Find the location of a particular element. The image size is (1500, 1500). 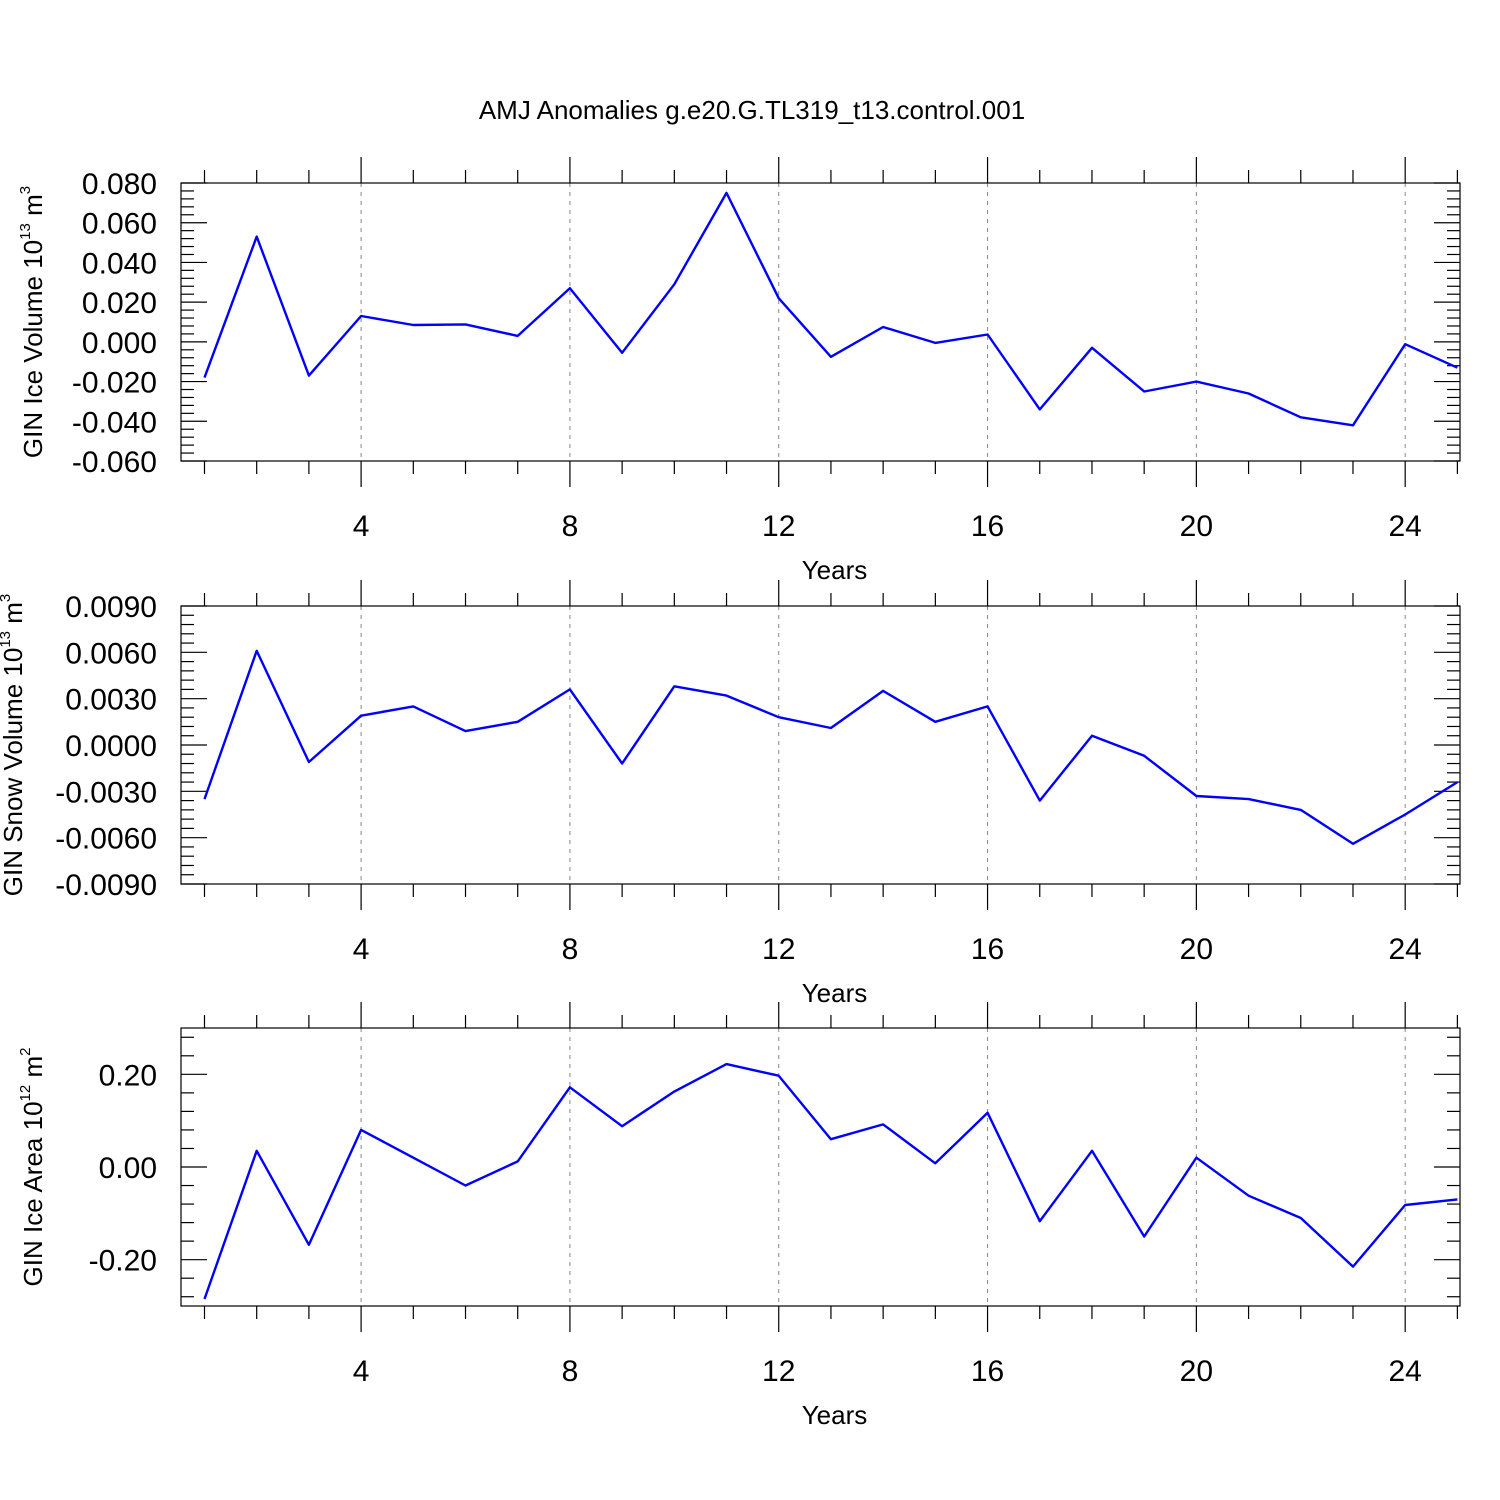

y-tick-label: -0.040 is located at coordinates (114, 422).